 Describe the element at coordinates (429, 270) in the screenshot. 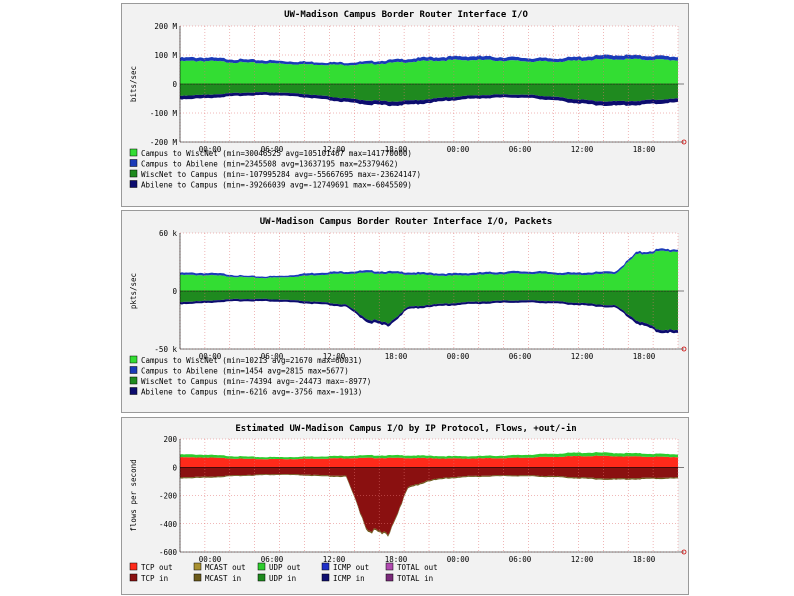

I see `series-area-campus-to-wiscnet` at that location.